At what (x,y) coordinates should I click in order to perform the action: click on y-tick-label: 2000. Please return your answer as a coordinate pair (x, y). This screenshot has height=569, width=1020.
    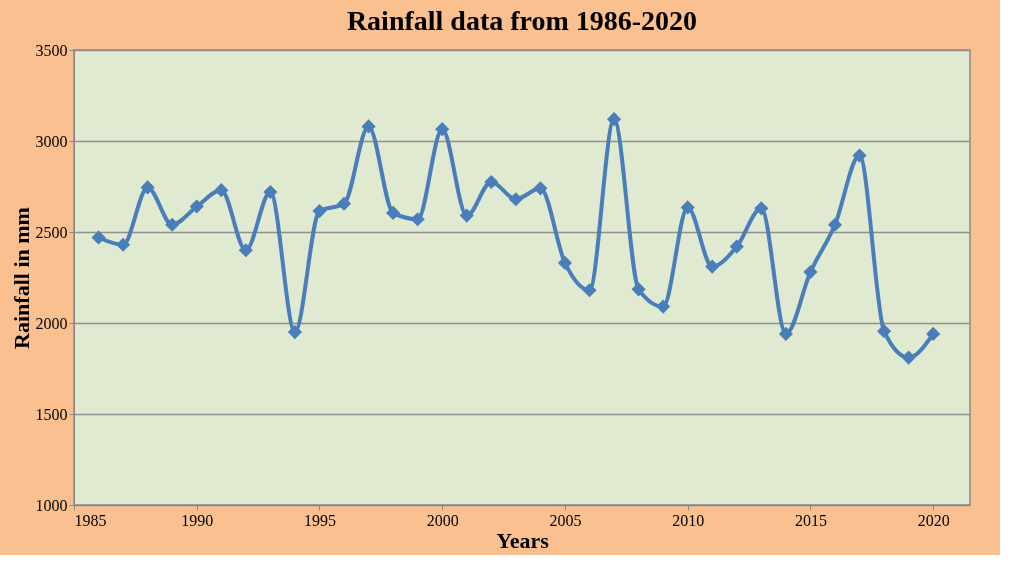
    Looking at the image, I should click on (51, 323).